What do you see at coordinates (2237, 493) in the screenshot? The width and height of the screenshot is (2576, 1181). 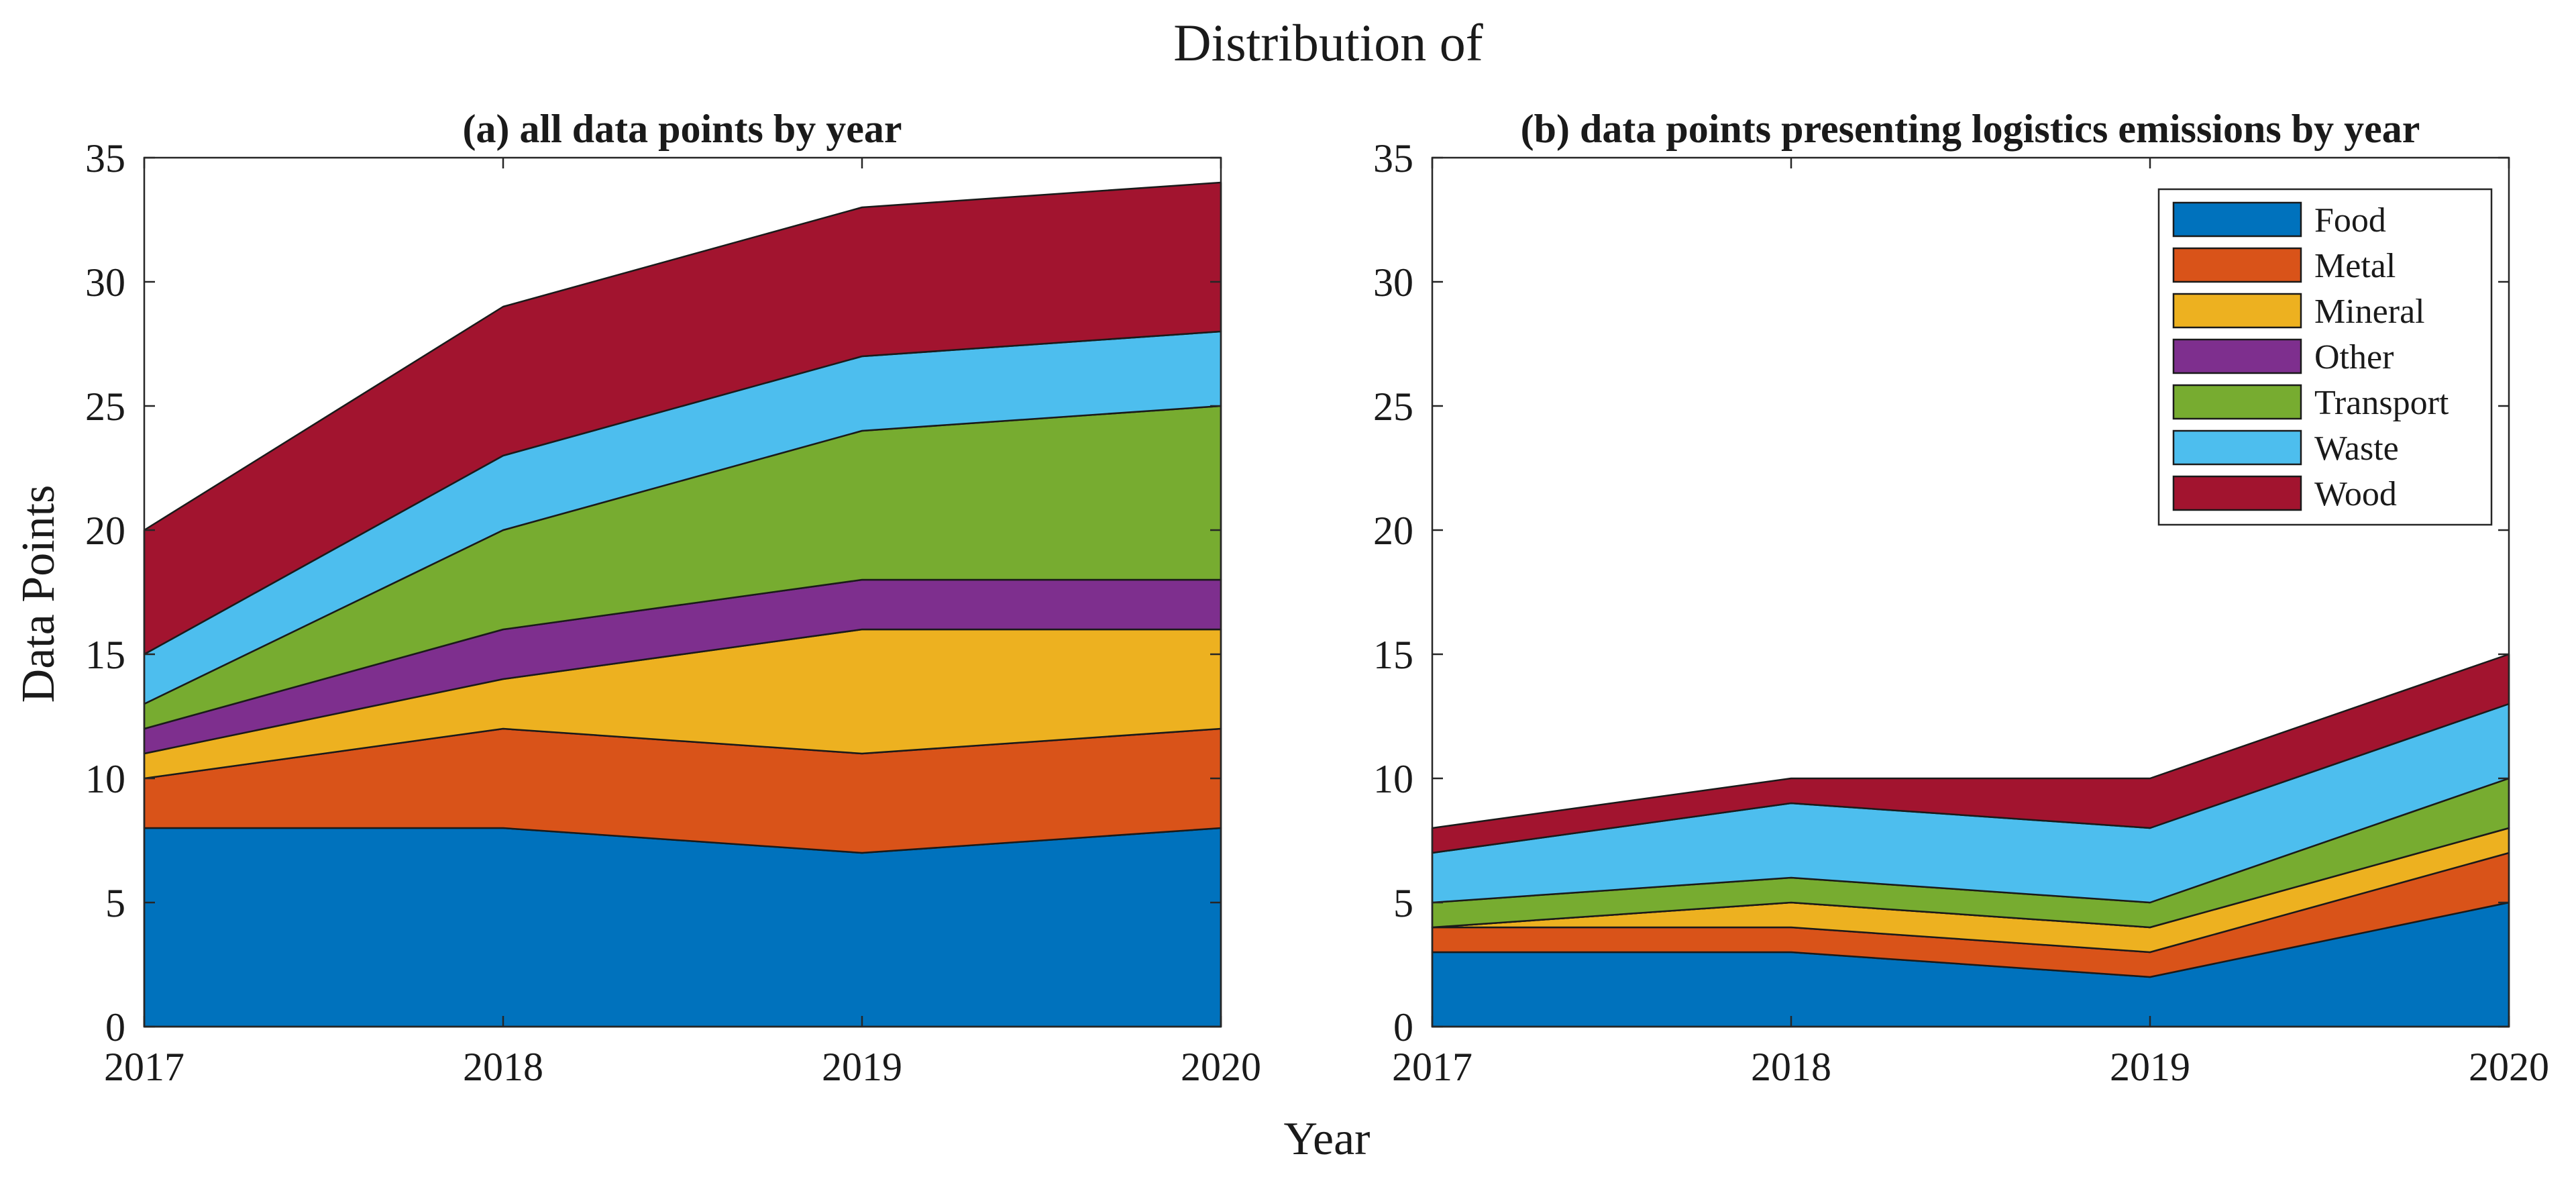 I see `legend-swatch-wood` at bounding box center [2237, 493].